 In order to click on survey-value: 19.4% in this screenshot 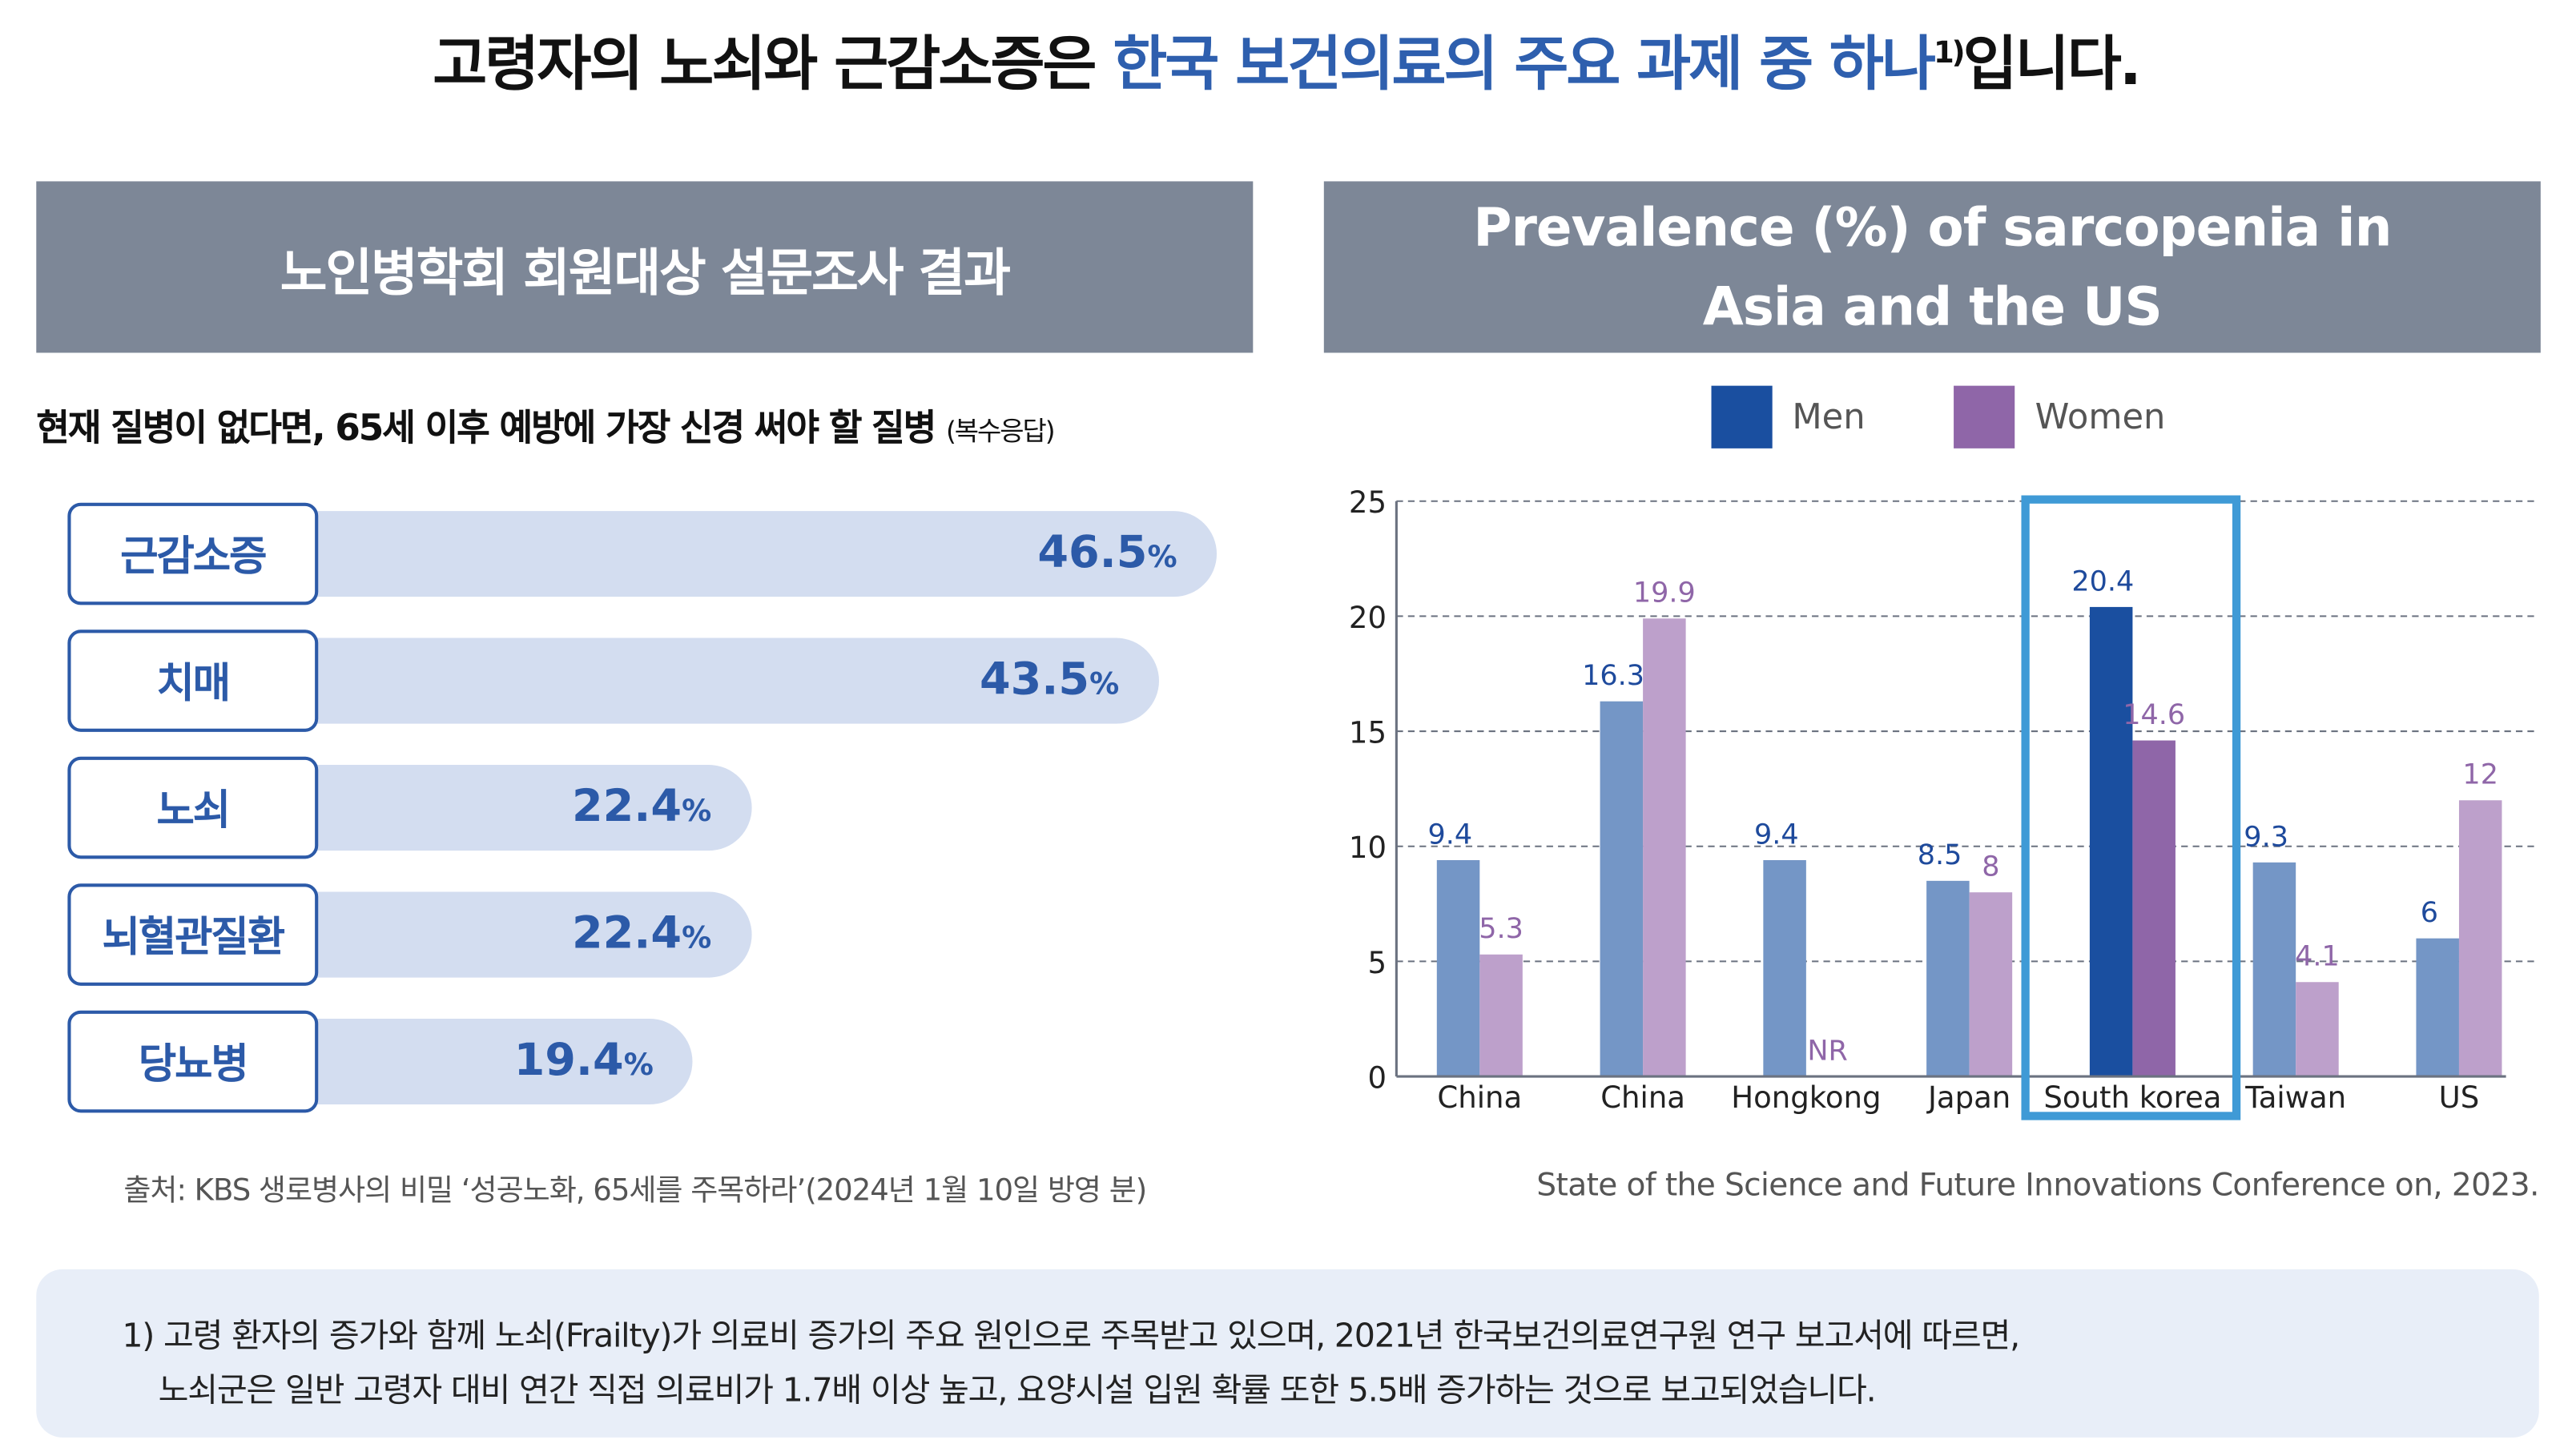, I will do `click(584, 1061)`.